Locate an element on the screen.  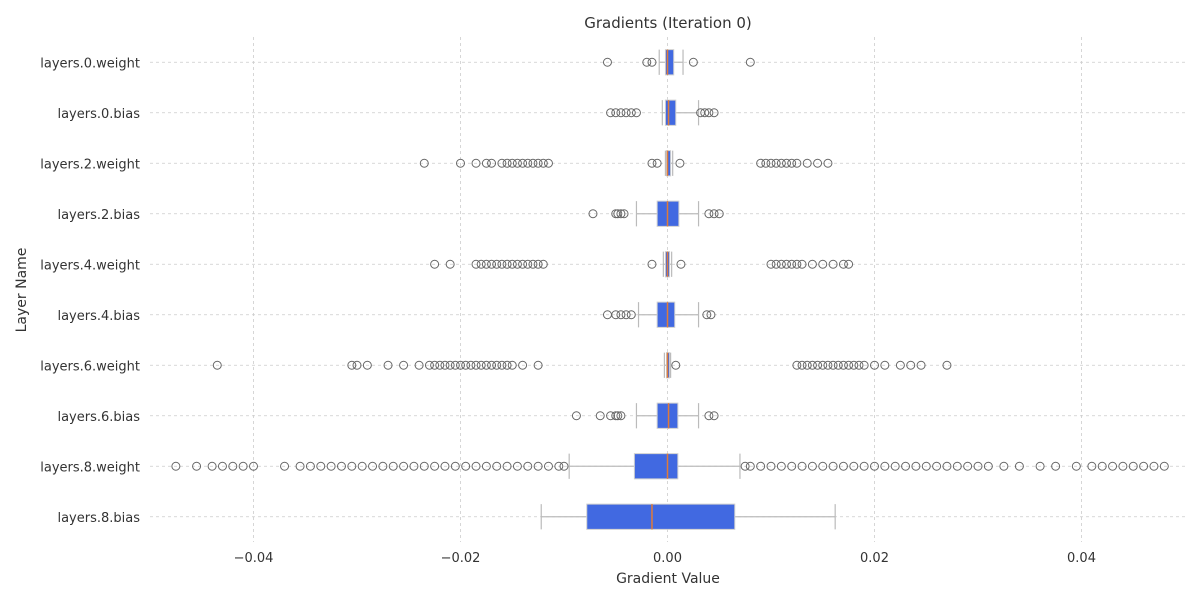
box-group-layers.0.weight is located at coordinates (678, 62).